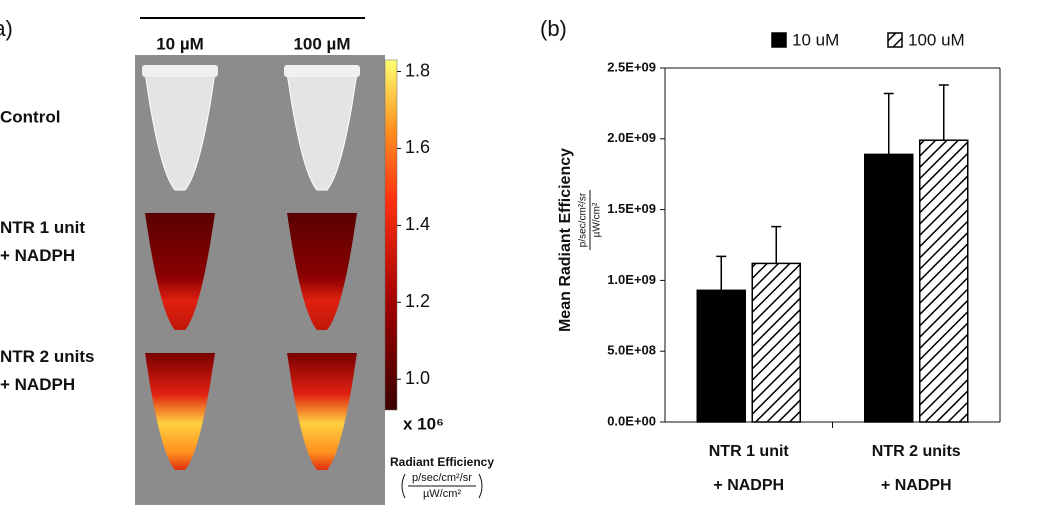 This screenshot has width=1050, height=512. Describe the element at coordinates (631, 66) in the screenshot. I see `y-tick-label: 2.5E+09` at that location.